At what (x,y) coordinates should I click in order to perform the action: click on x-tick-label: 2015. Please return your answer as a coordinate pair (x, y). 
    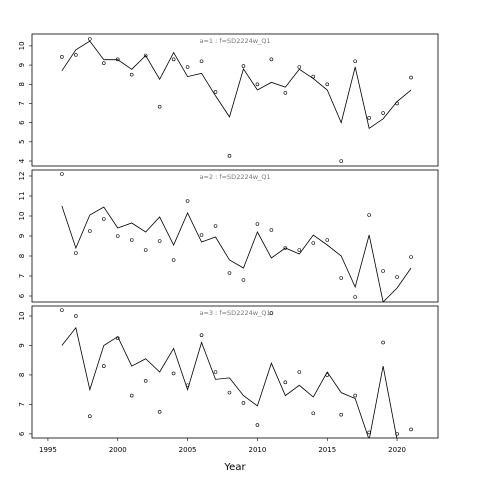
    Looking at the image, I should click on (327, 450).